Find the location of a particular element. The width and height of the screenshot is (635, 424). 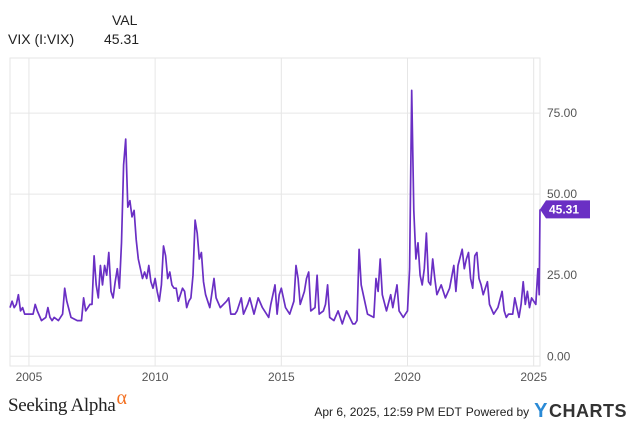

x-tick-label: 2025 is located at coordinates (533, 377).